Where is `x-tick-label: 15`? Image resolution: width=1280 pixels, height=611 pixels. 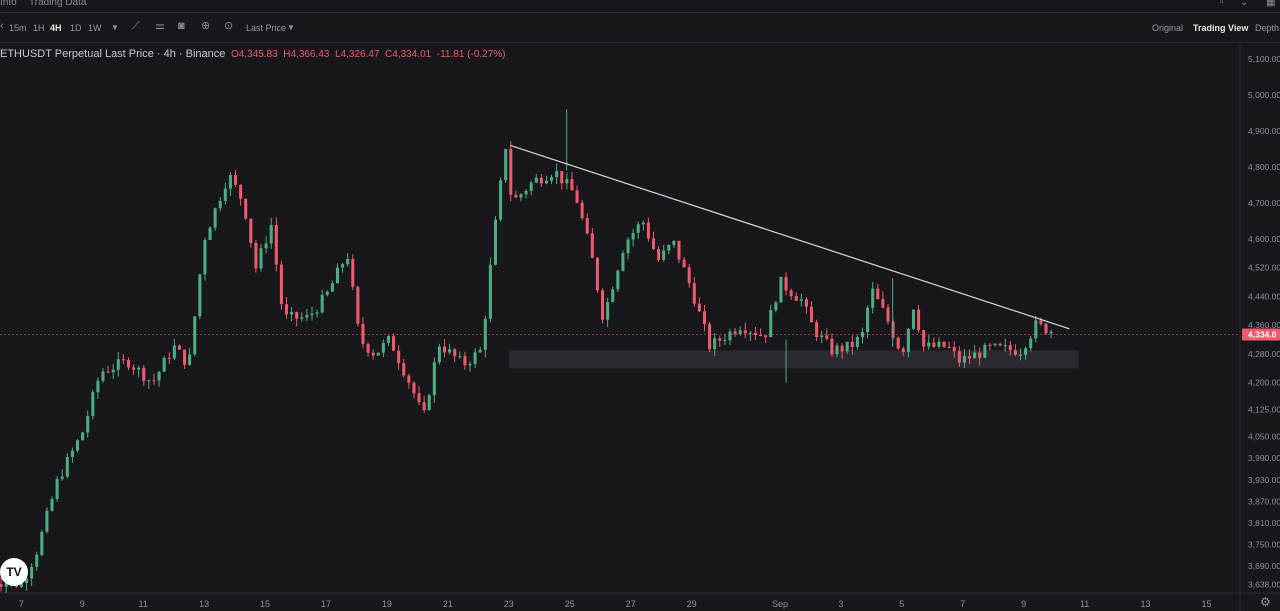
x-tick-label: 15 is located at coordinates (265, 604).